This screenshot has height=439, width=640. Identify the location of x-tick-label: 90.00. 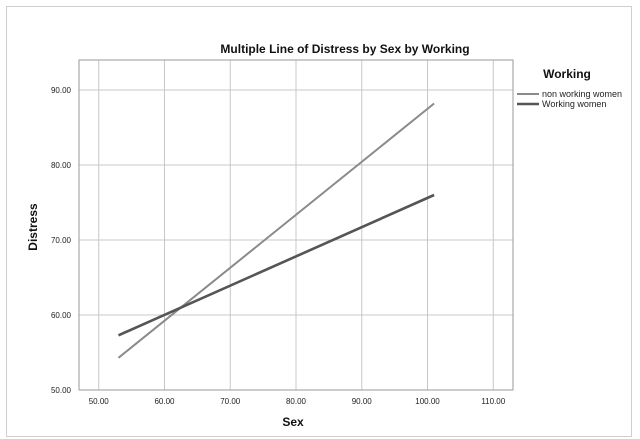
(362, 401).